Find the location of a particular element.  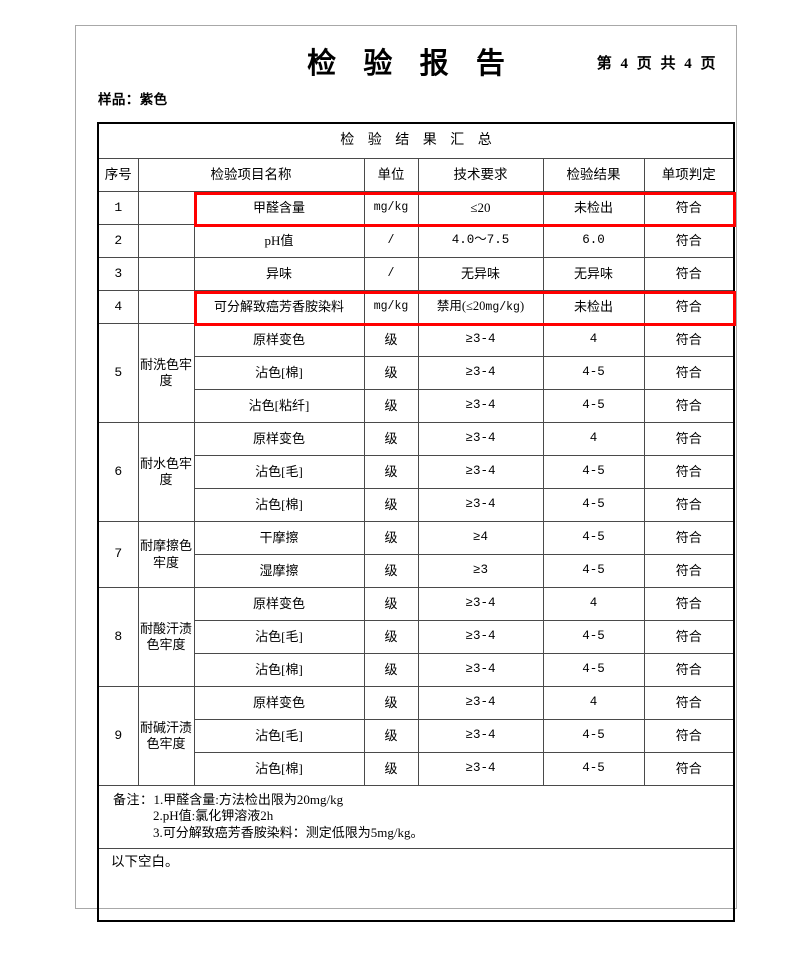

notes-lead: 备注： is located at coordinates (133, 799).